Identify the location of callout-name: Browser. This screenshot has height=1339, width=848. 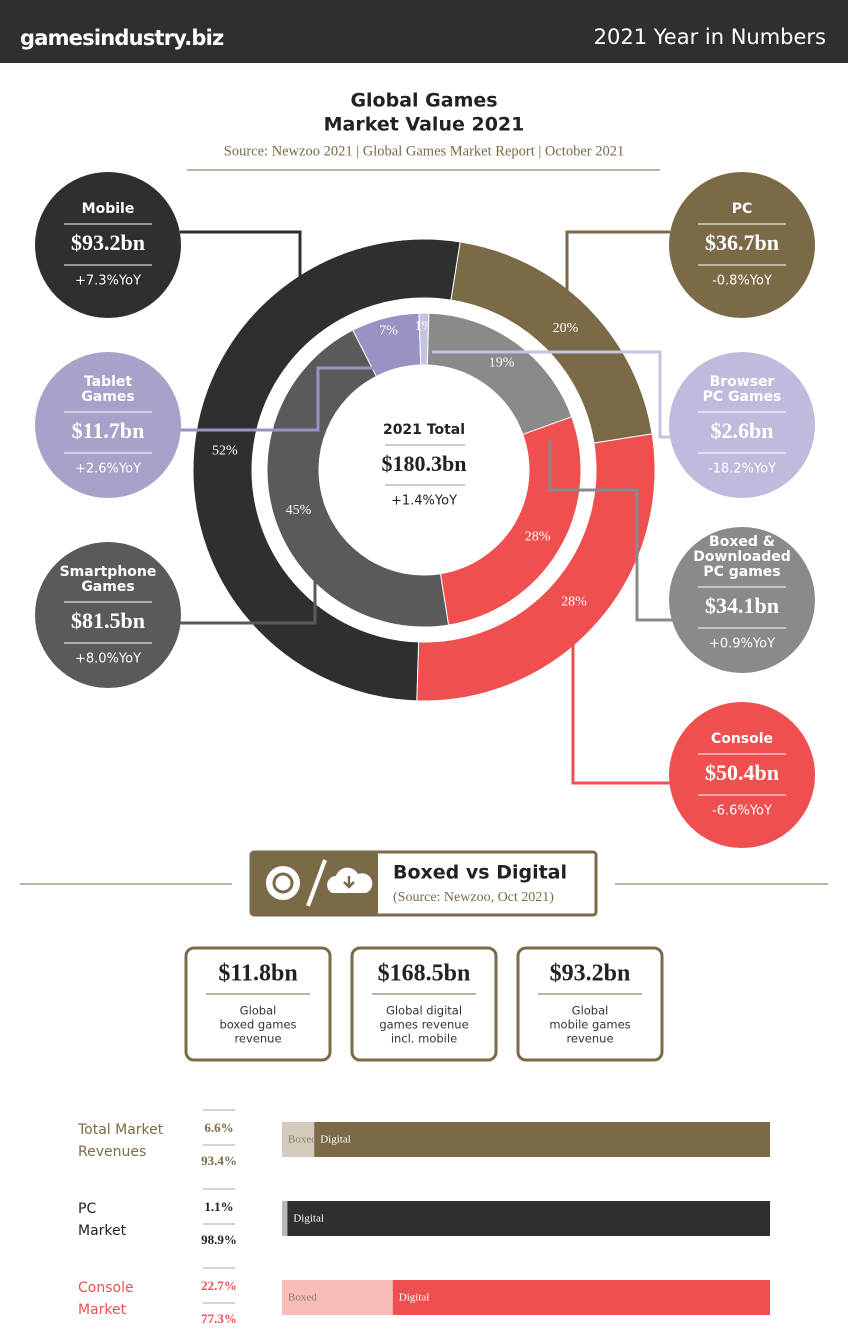
(742, 382).